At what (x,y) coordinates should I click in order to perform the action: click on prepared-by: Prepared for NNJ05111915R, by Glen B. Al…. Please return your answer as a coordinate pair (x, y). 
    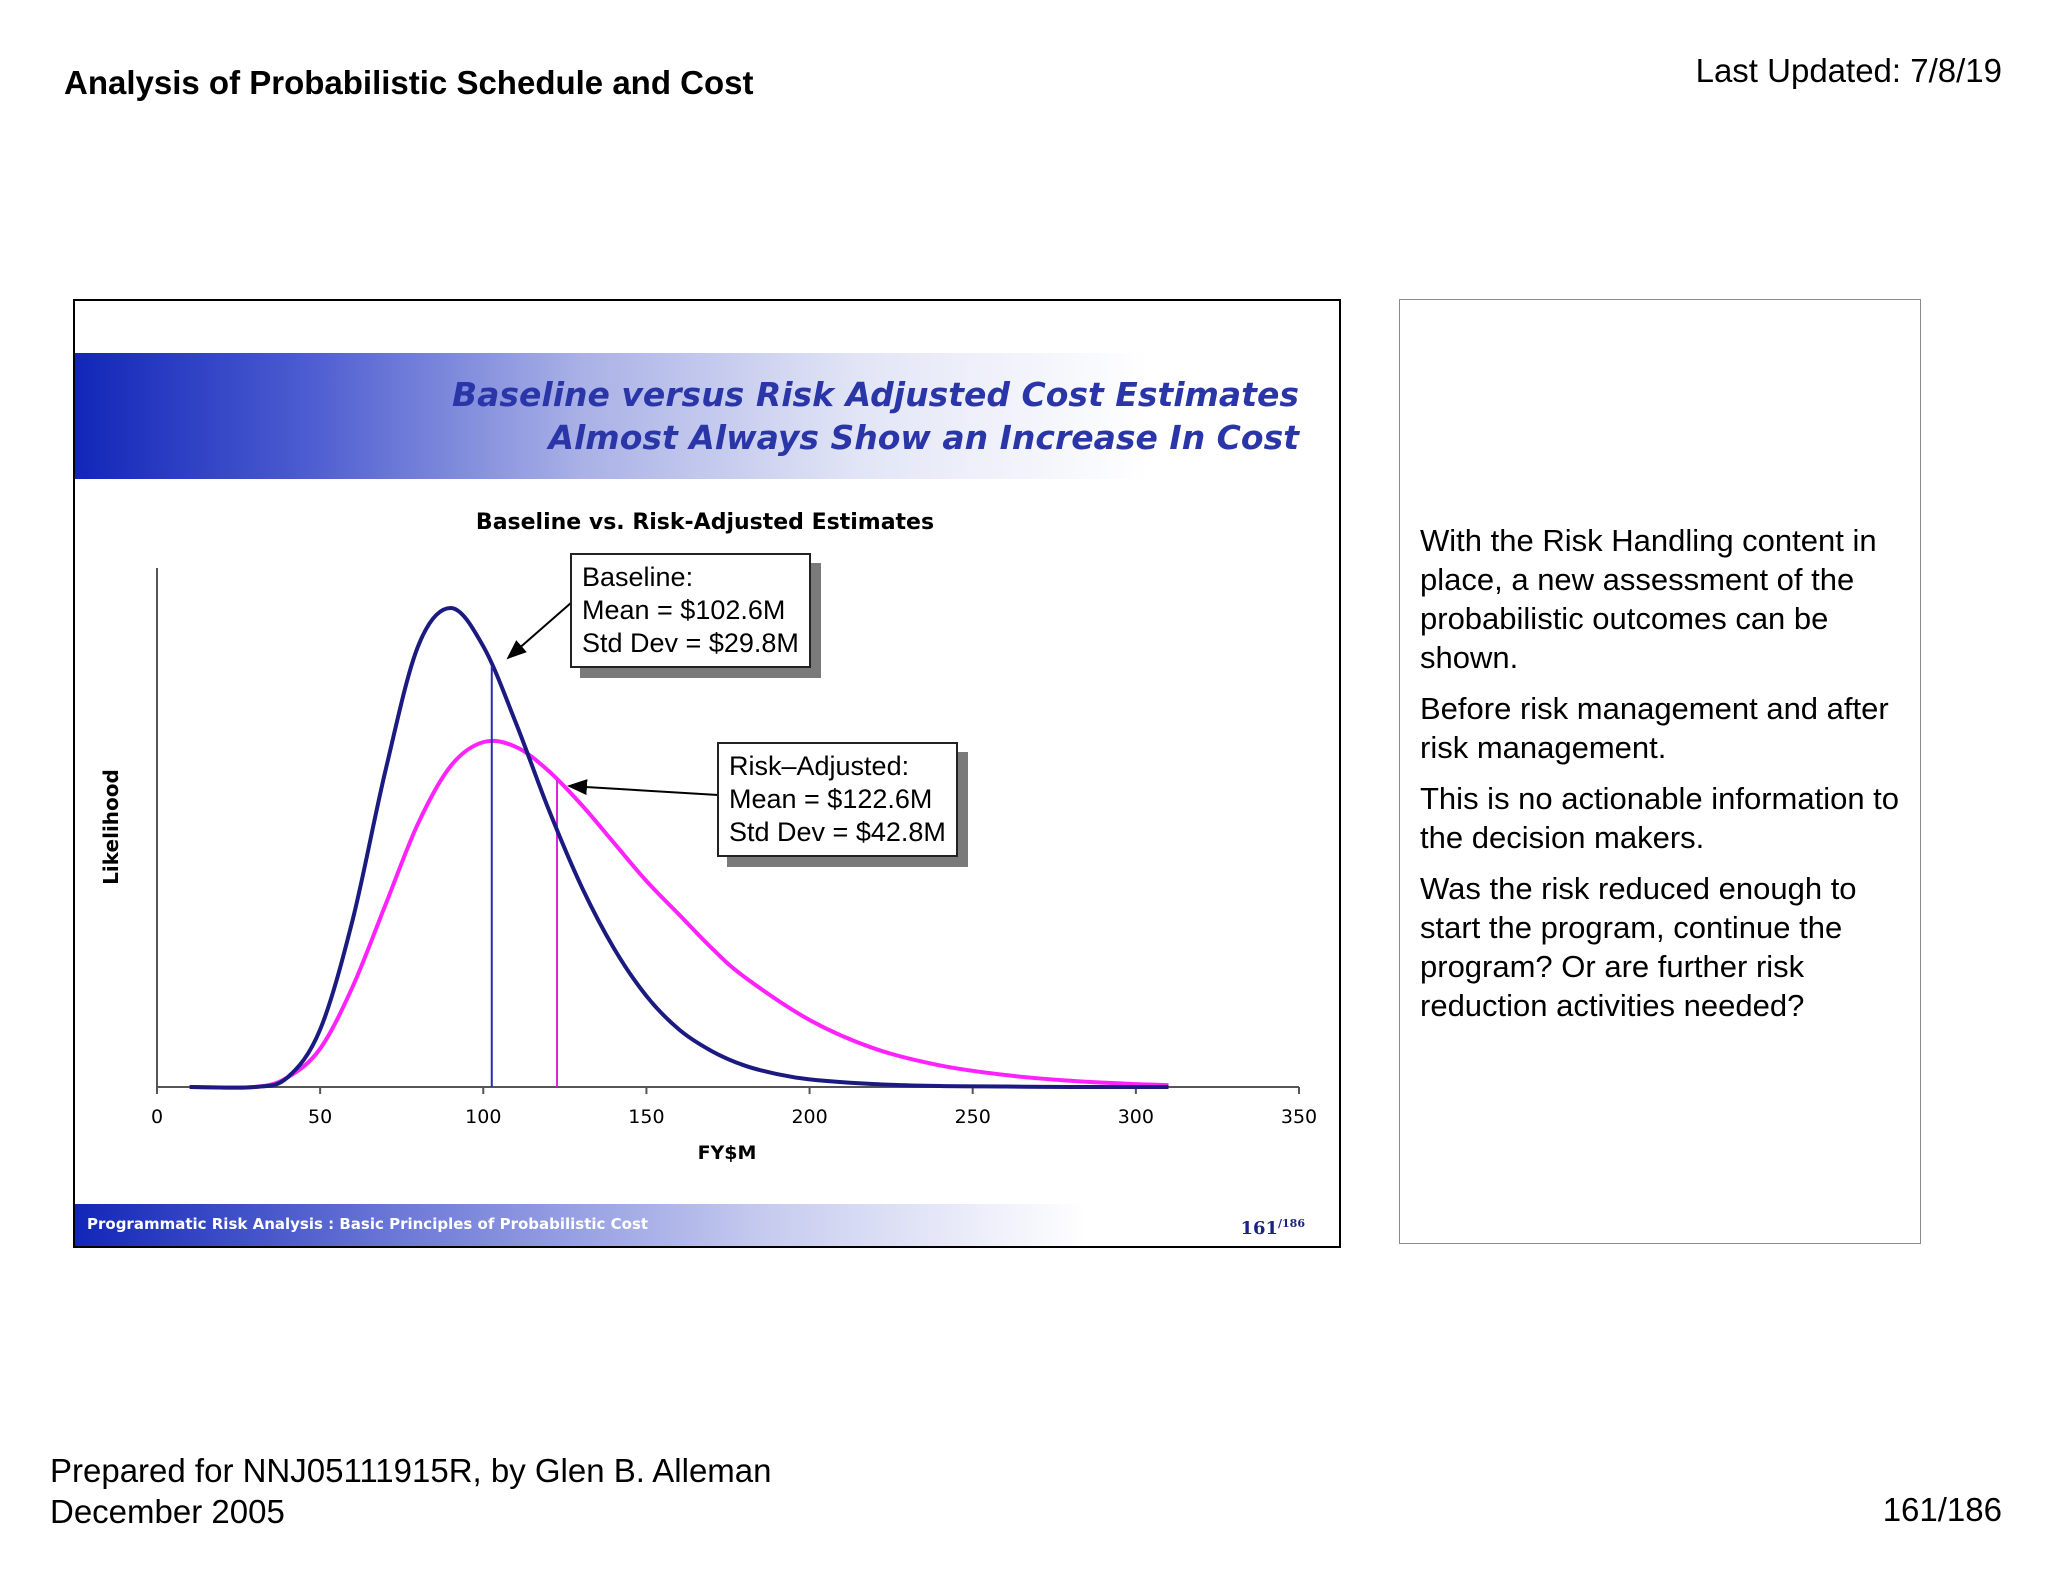
    Looking at the image, I should click on (411, 1491).